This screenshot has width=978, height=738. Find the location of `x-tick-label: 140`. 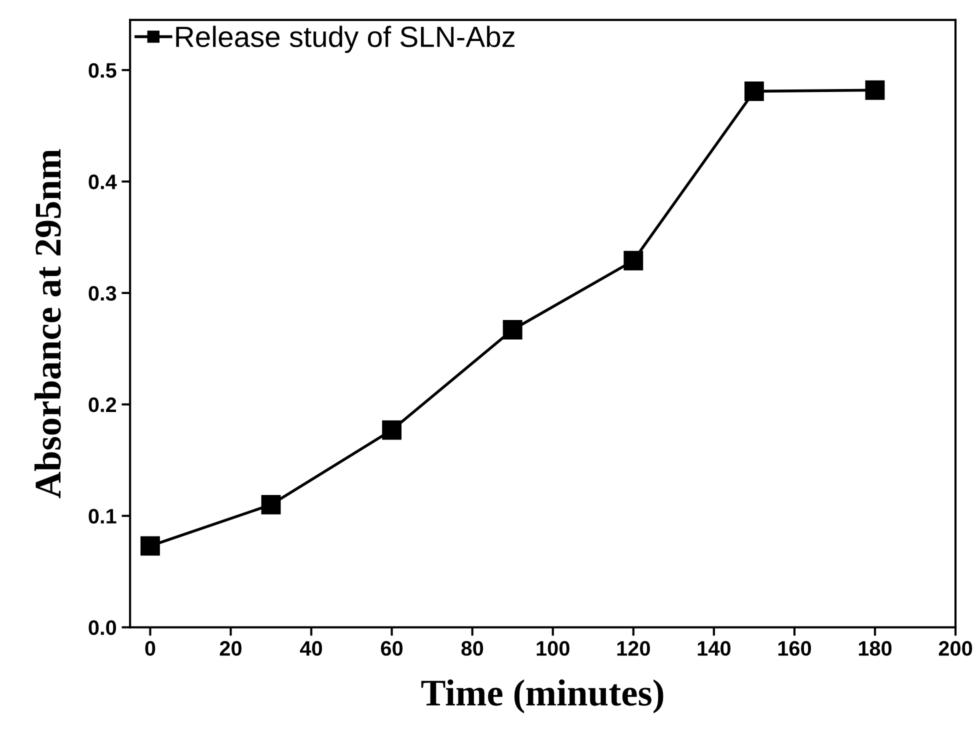

x-tick-label: 140 is located at coordinates (714, 648).